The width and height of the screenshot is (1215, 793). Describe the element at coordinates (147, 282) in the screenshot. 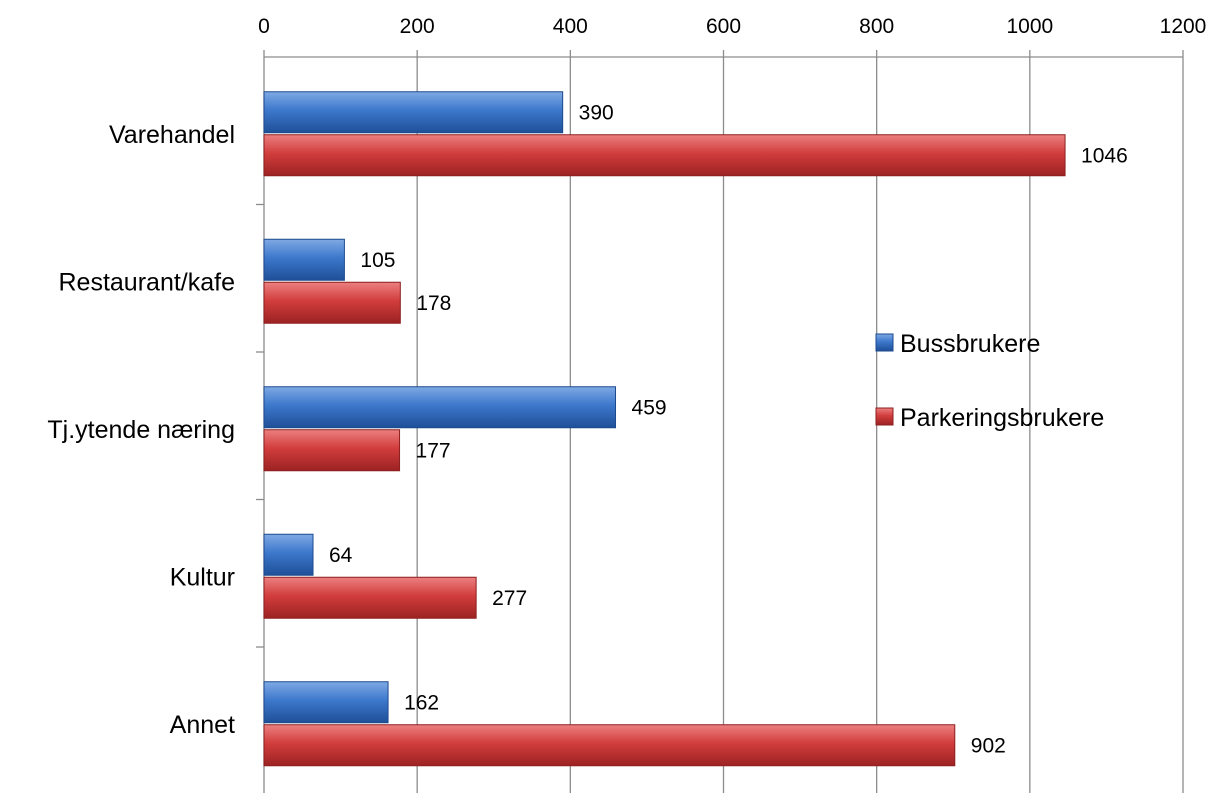

I see `category-label: Restaurant/kafe` at that location.